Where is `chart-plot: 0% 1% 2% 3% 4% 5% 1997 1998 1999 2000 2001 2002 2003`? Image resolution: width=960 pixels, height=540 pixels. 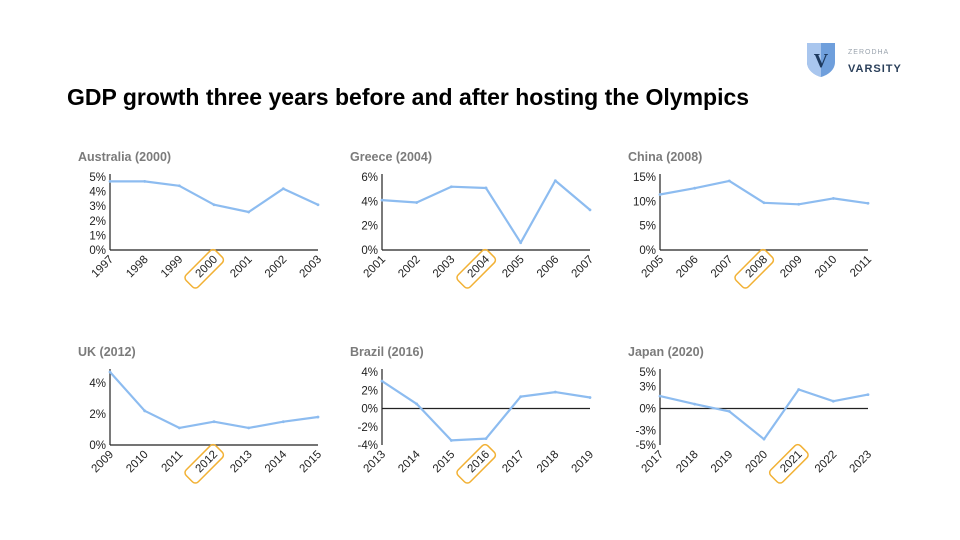 chart-plot: 0% 1% 2% 3% 4% 5% 1997 1998 1999 2000 2001 2002 2003 is located at coordinates (207, 230).